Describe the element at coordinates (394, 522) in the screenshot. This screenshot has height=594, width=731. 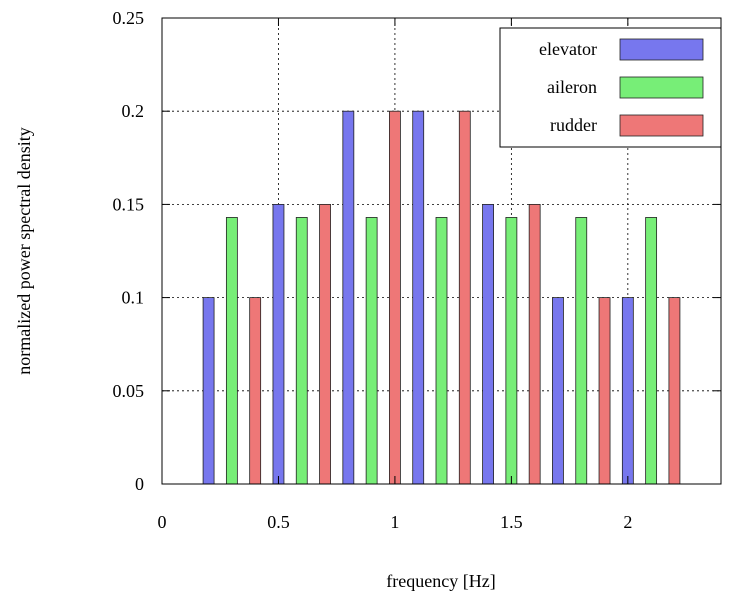
I see `x-tick-label: 1` at that location.